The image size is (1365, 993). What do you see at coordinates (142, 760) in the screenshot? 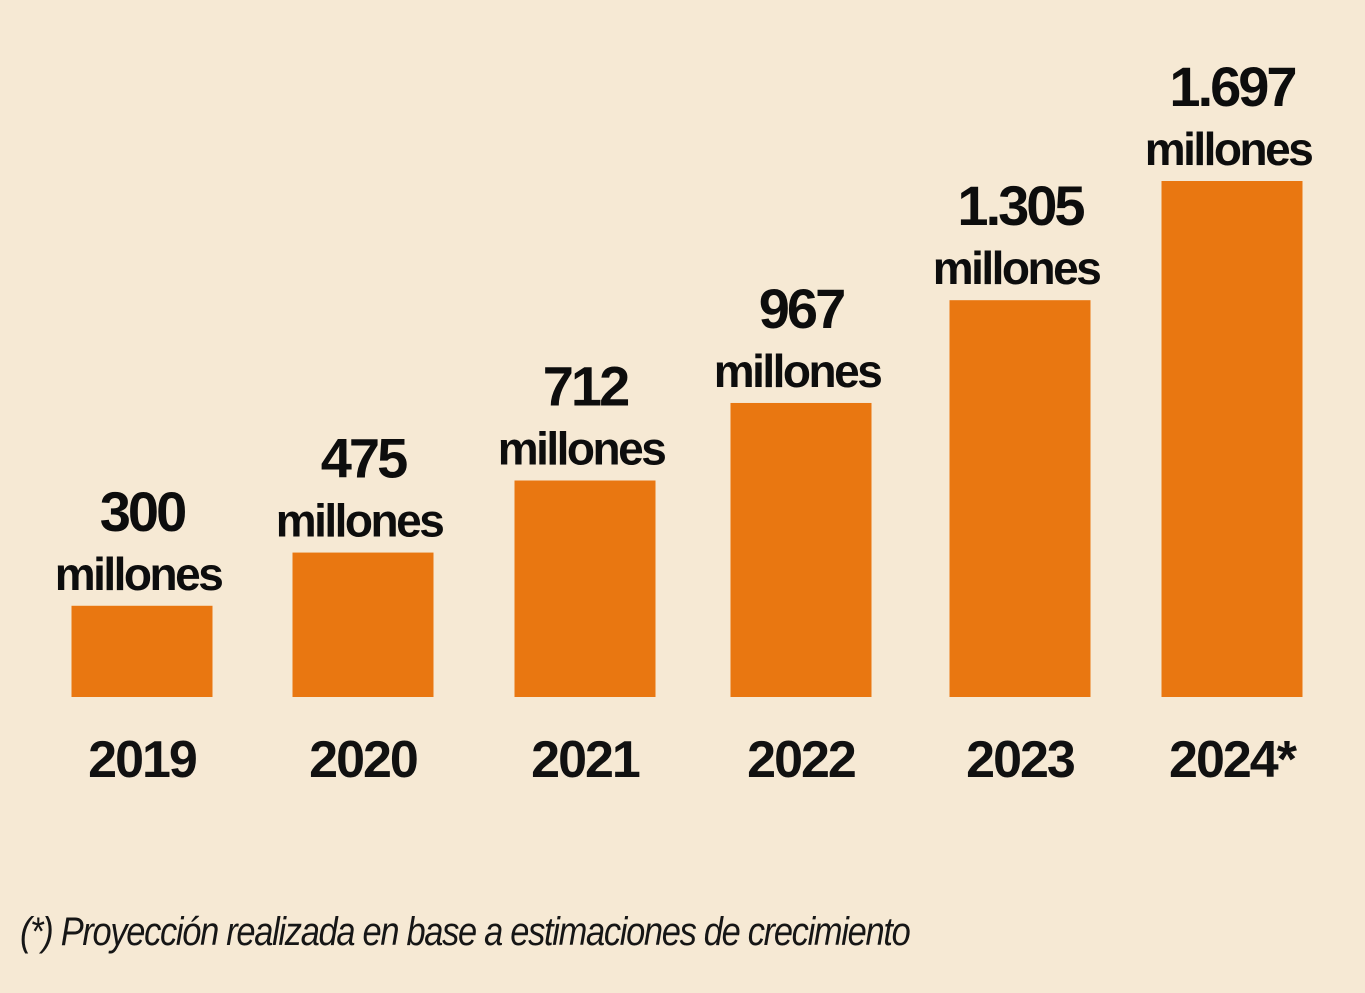
I see `x-tick-label: 2019` at bounding box center [142, 760].